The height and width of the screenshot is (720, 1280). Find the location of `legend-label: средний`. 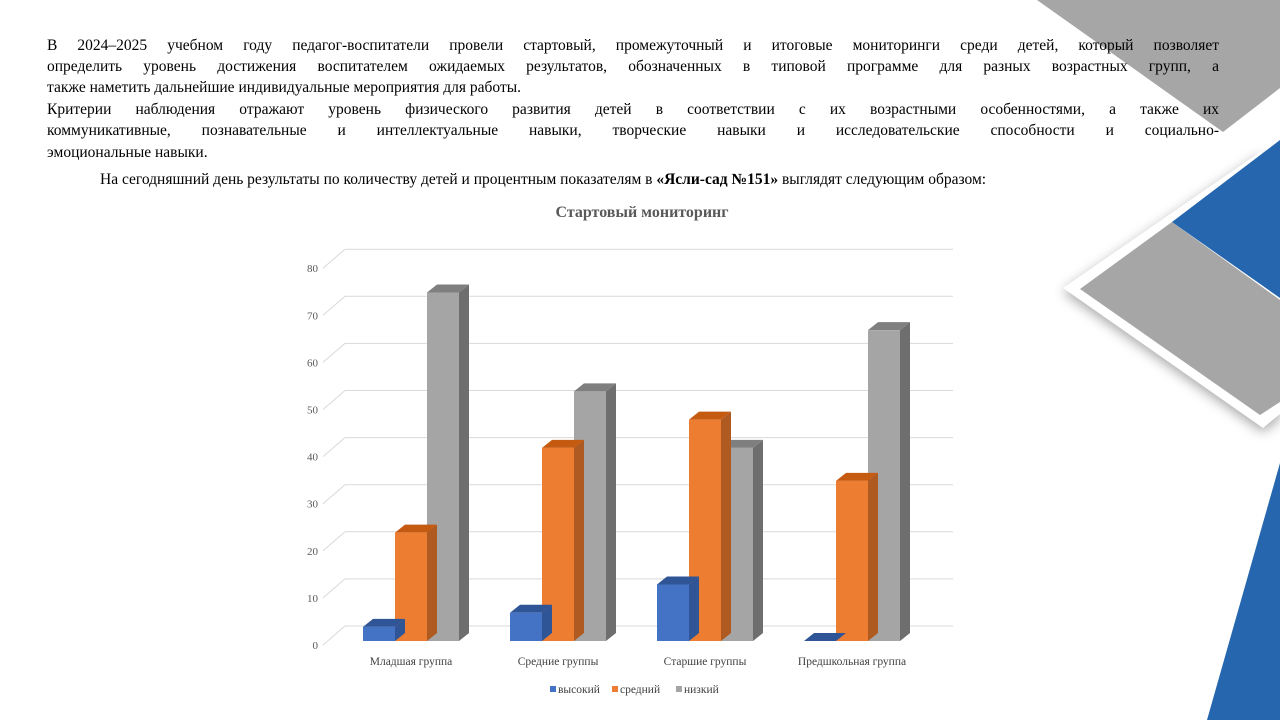

legend-label: средний is located at coordinates (640, 690).